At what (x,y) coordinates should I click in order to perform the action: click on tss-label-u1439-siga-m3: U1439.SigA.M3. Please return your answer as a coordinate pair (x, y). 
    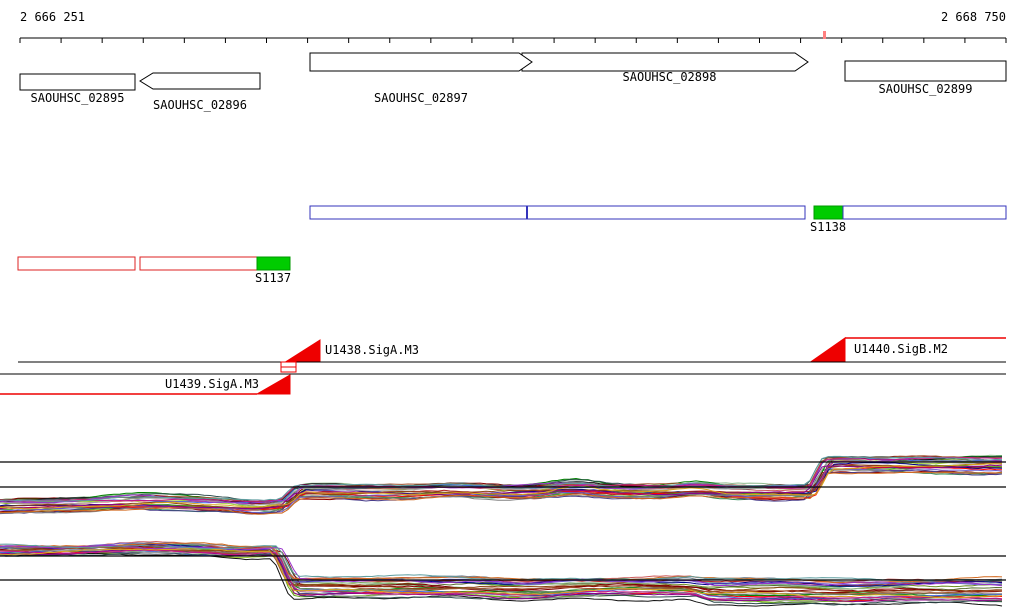
    Looking at the image, I should click on (212, 384).